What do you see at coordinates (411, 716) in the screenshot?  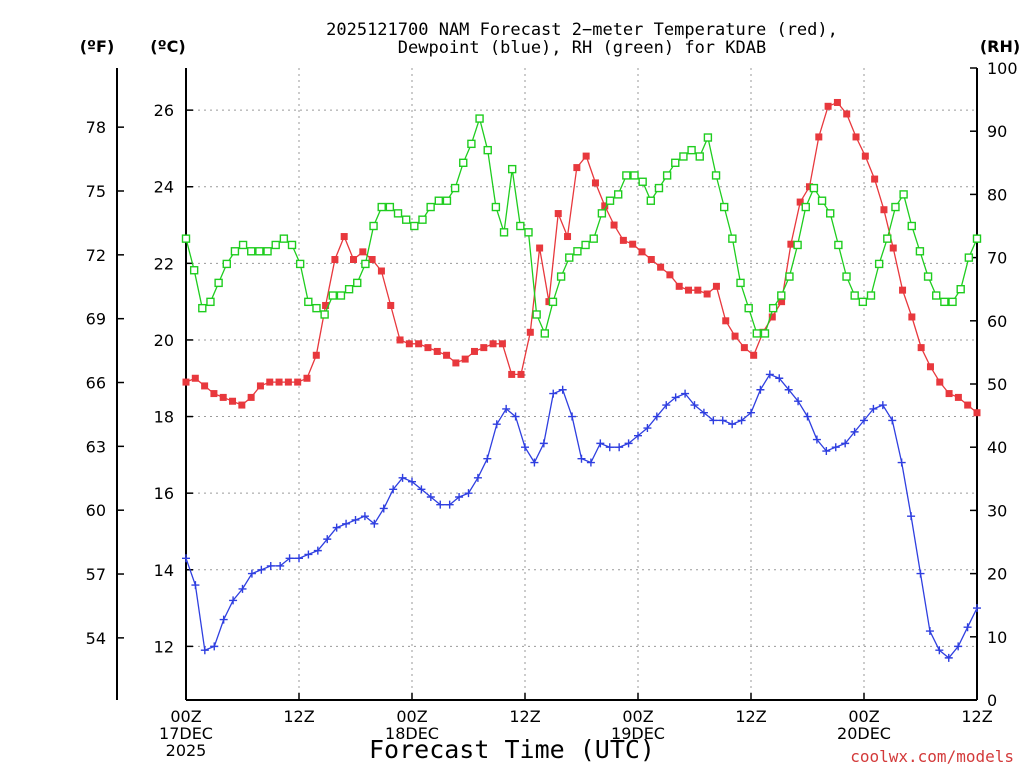 I see `x-tick-label: 00Z` at bounding box center [411, 716].